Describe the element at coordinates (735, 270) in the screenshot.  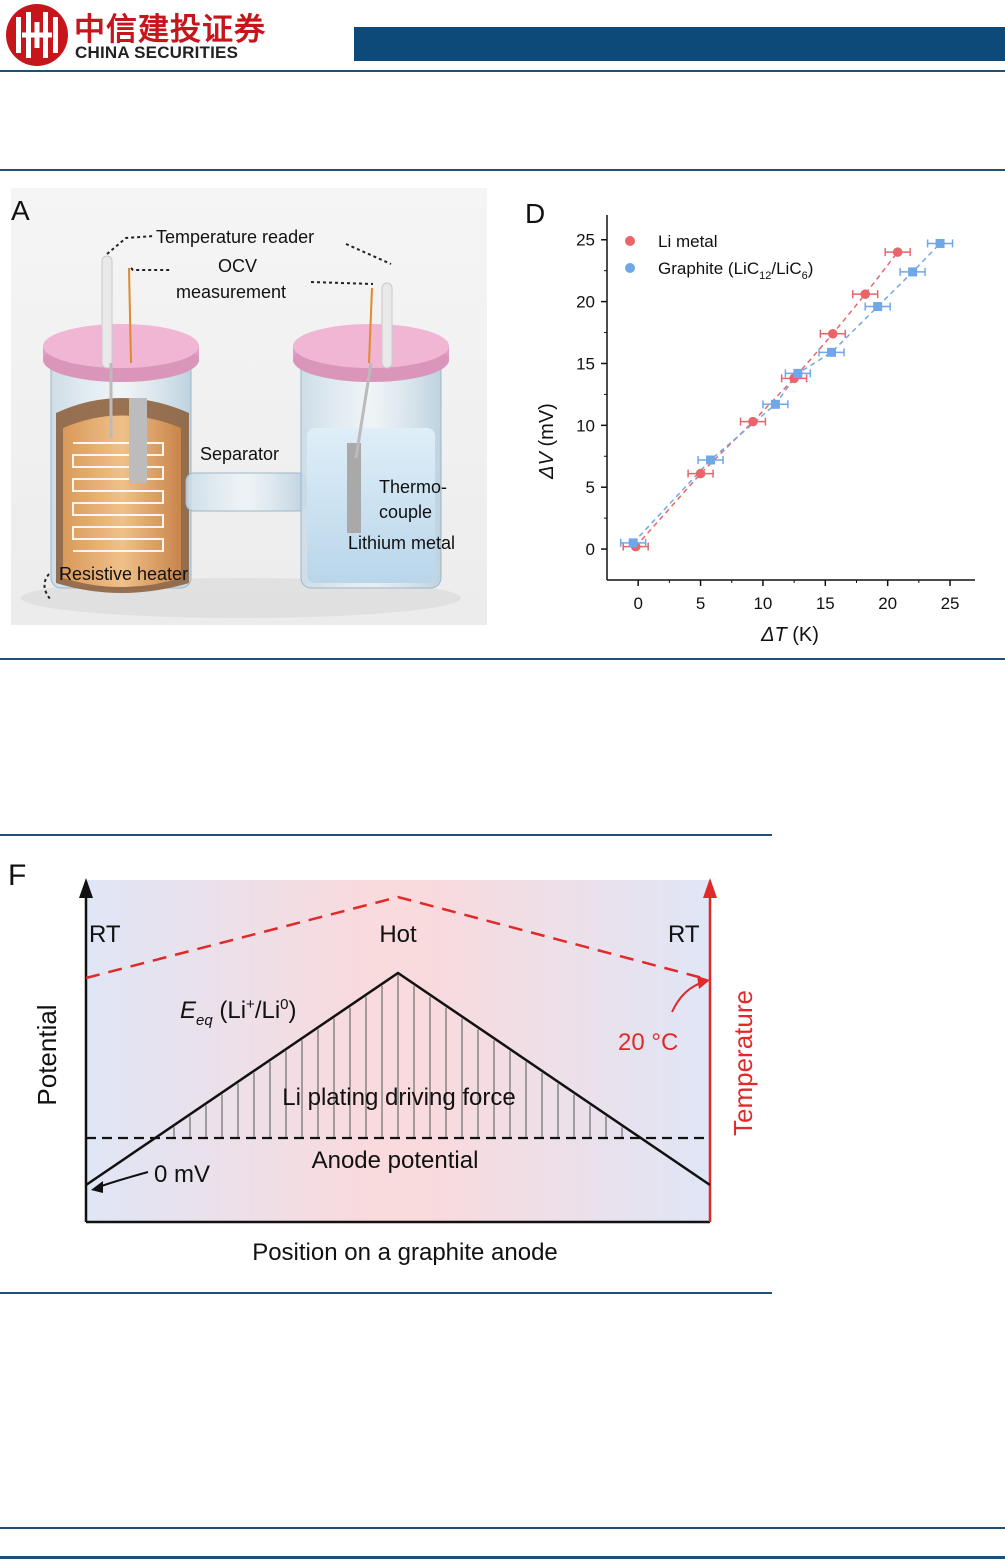
I see `legend-label-graphite: Graphite (LiC12/LiC6)` at that location.